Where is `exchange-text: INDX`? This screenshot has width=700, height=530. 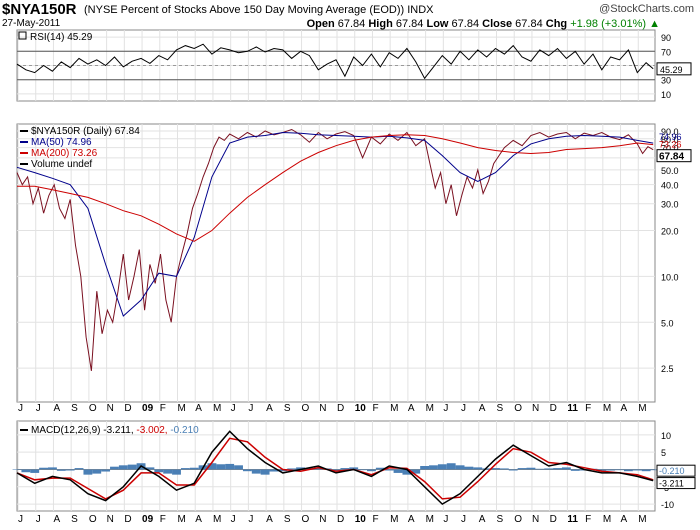
exchange-text: INDX is located at coordinates (420, 10).